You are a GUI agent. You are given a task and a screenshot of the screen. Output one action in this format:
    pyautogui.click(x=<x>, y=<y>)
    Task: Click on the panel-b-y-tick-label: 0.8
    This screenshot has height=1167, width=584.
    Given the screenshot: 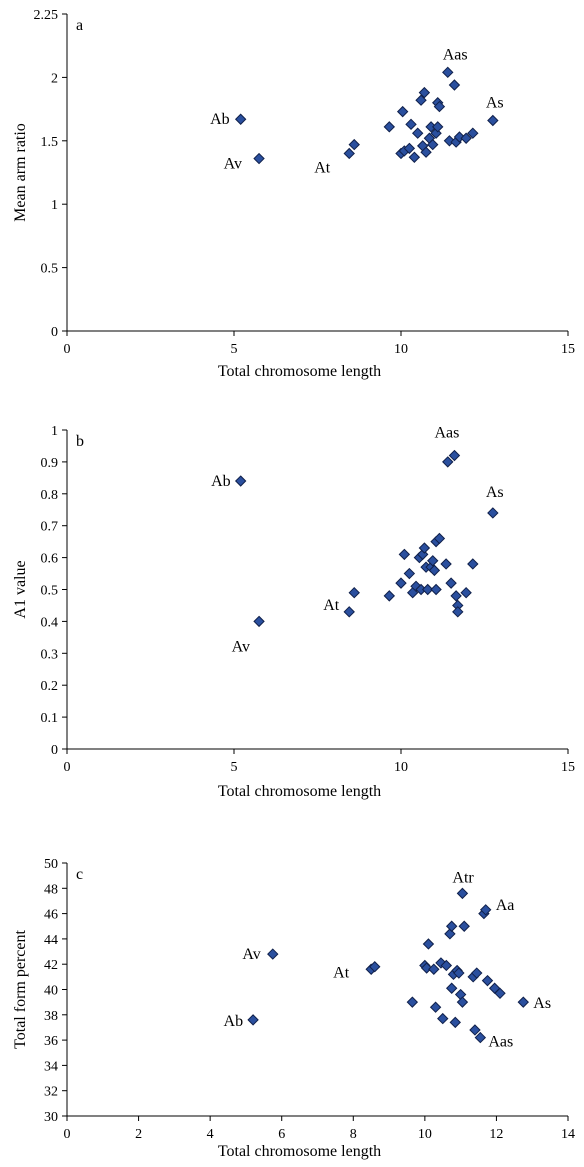 What is the action you would take?
    pyautogui.click(x=50, y=495)
    